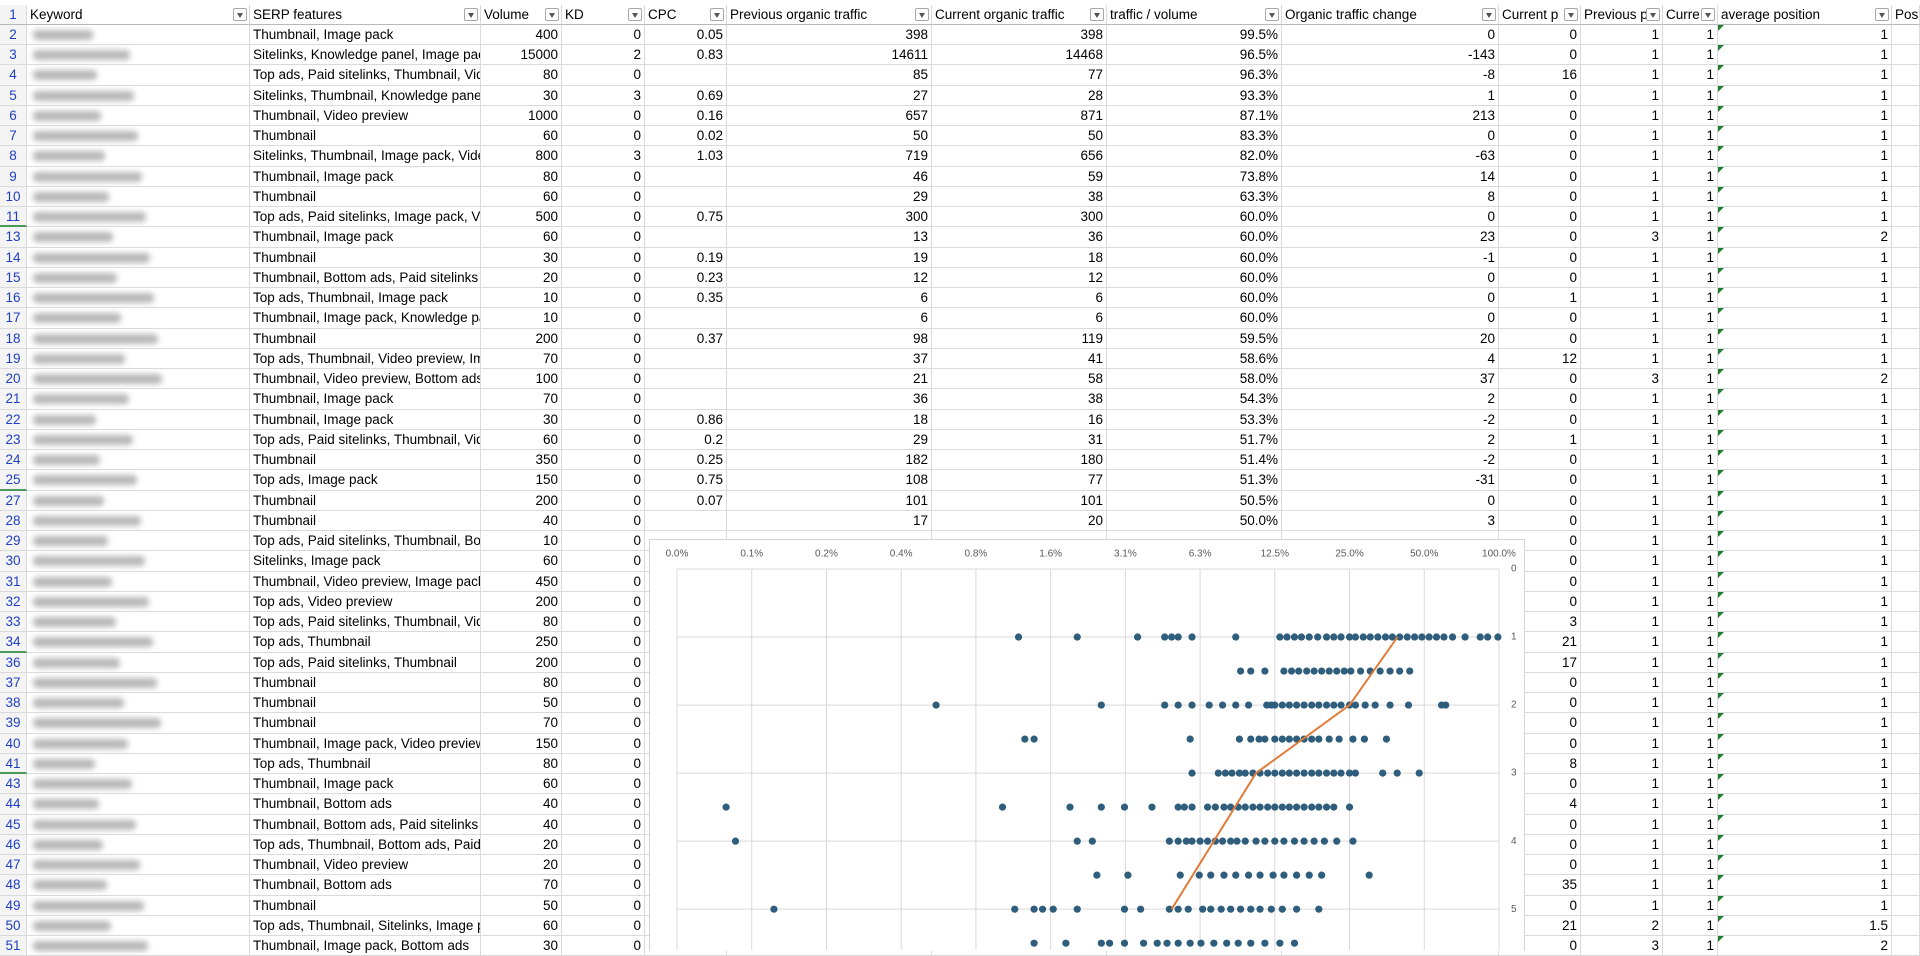  What do you see at coordinates (1194, 115) in the screenshot?
I see `table-cell: 87.1%` at bounding box center [1194, 115].